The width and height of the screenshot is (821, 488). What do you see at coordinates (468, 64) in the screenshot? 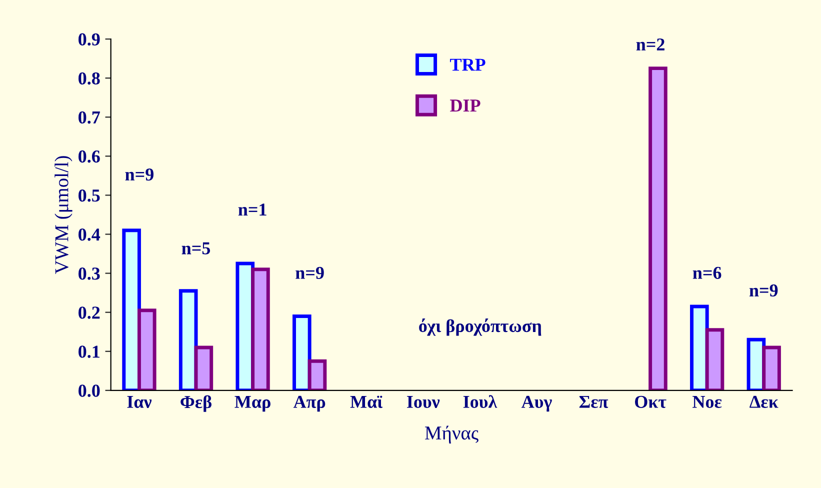
I see `legend-label: TRP` at bounding box center [468, 64].